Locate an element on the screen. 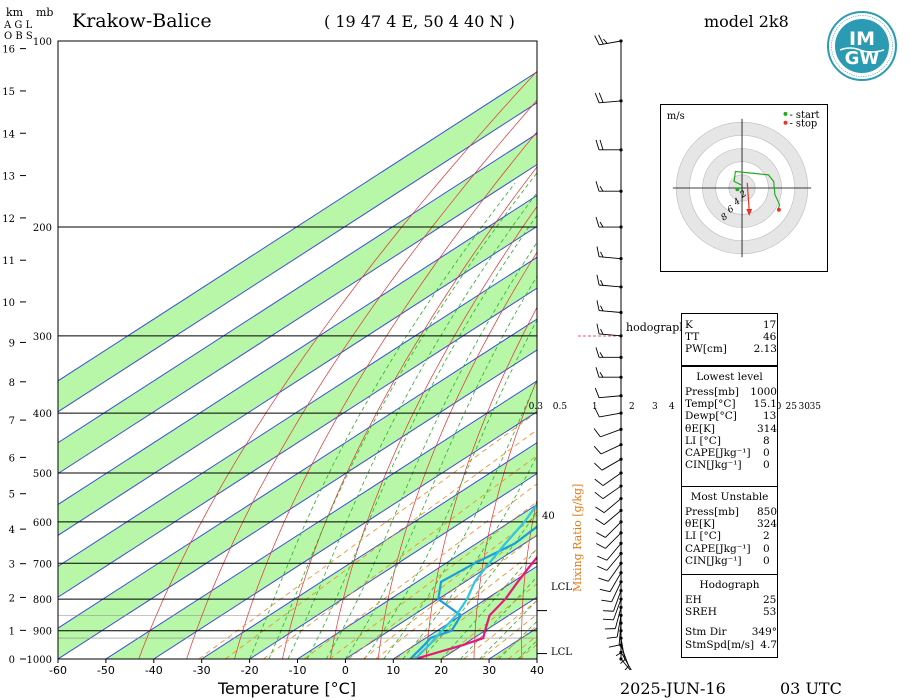 The height and width of the screenshot is (700, 910). km-tick: 16 is located at coordinates (8, 50).